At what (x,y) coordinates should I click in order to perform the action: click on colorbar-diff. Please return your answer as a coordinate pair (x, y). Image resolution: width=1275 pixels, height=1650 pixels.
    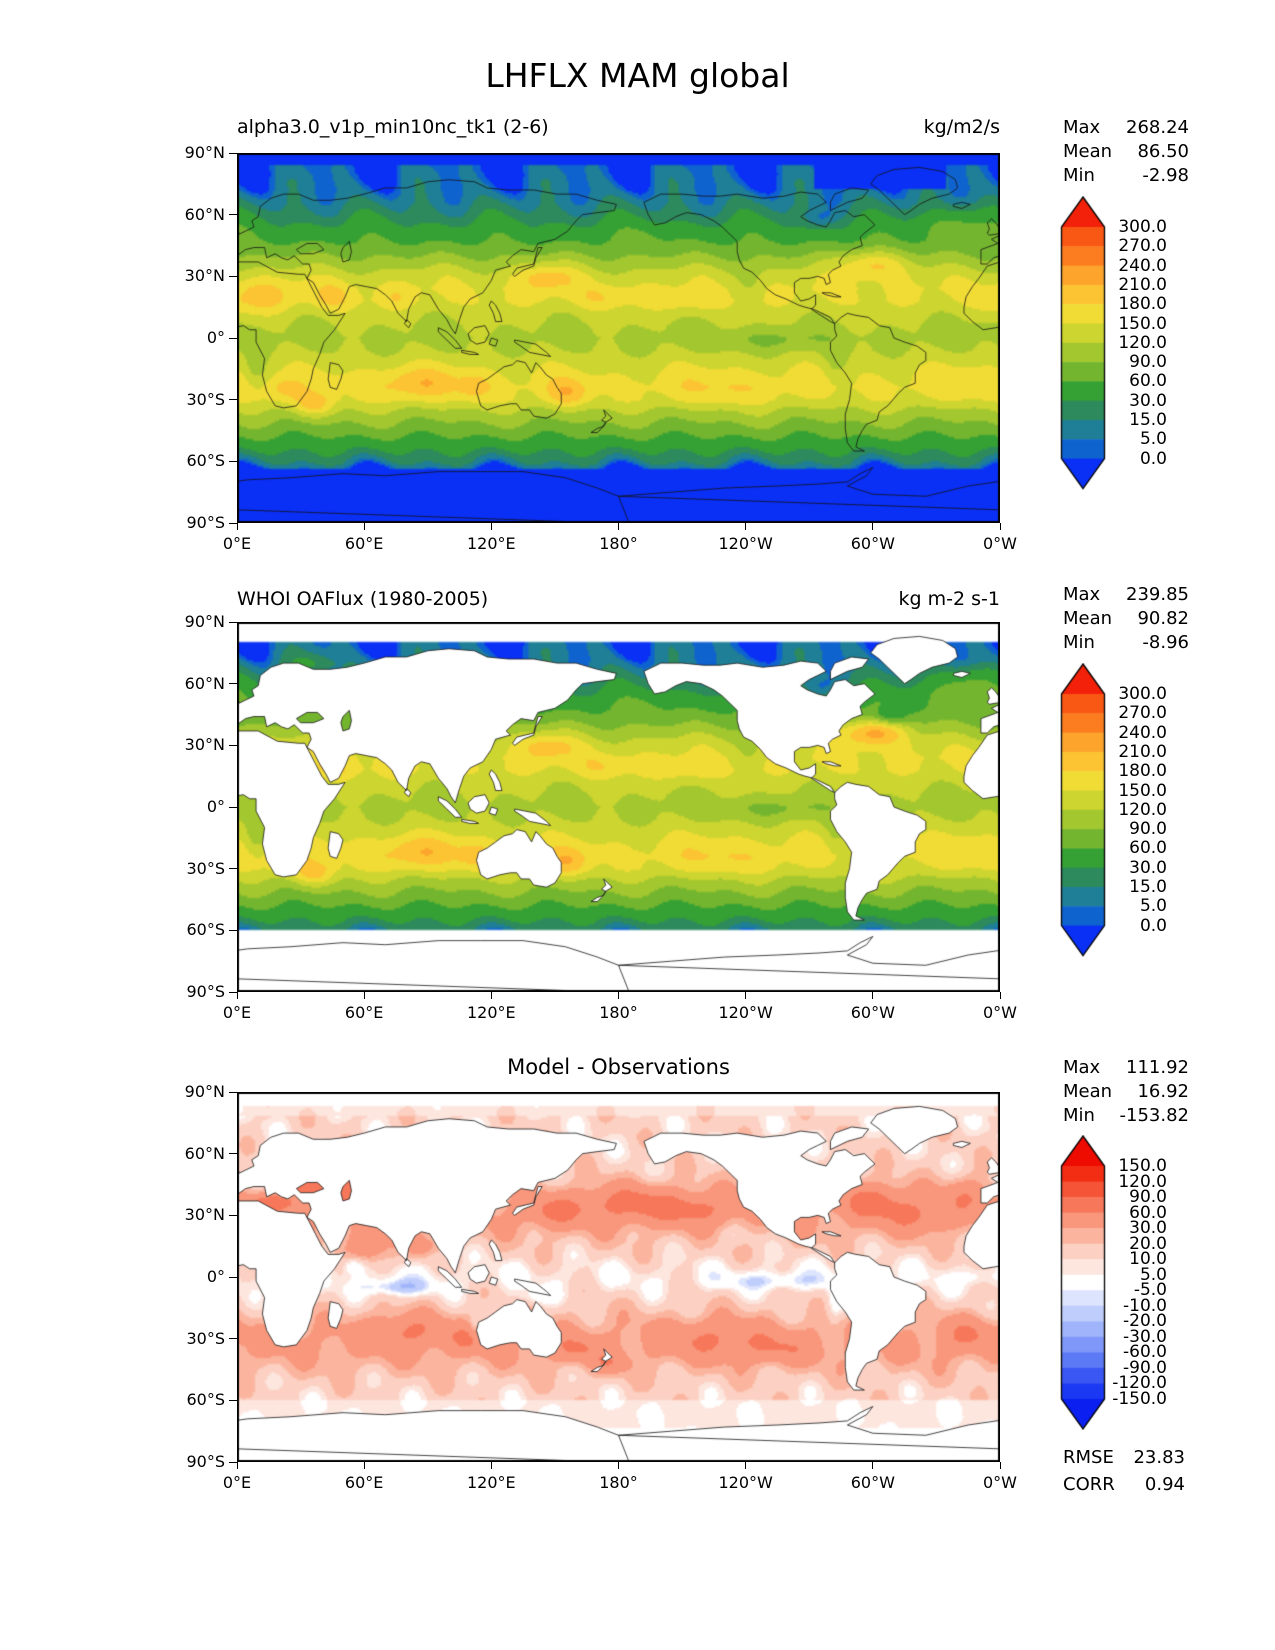
    Looking at the image, I should click on (1083, 1282).